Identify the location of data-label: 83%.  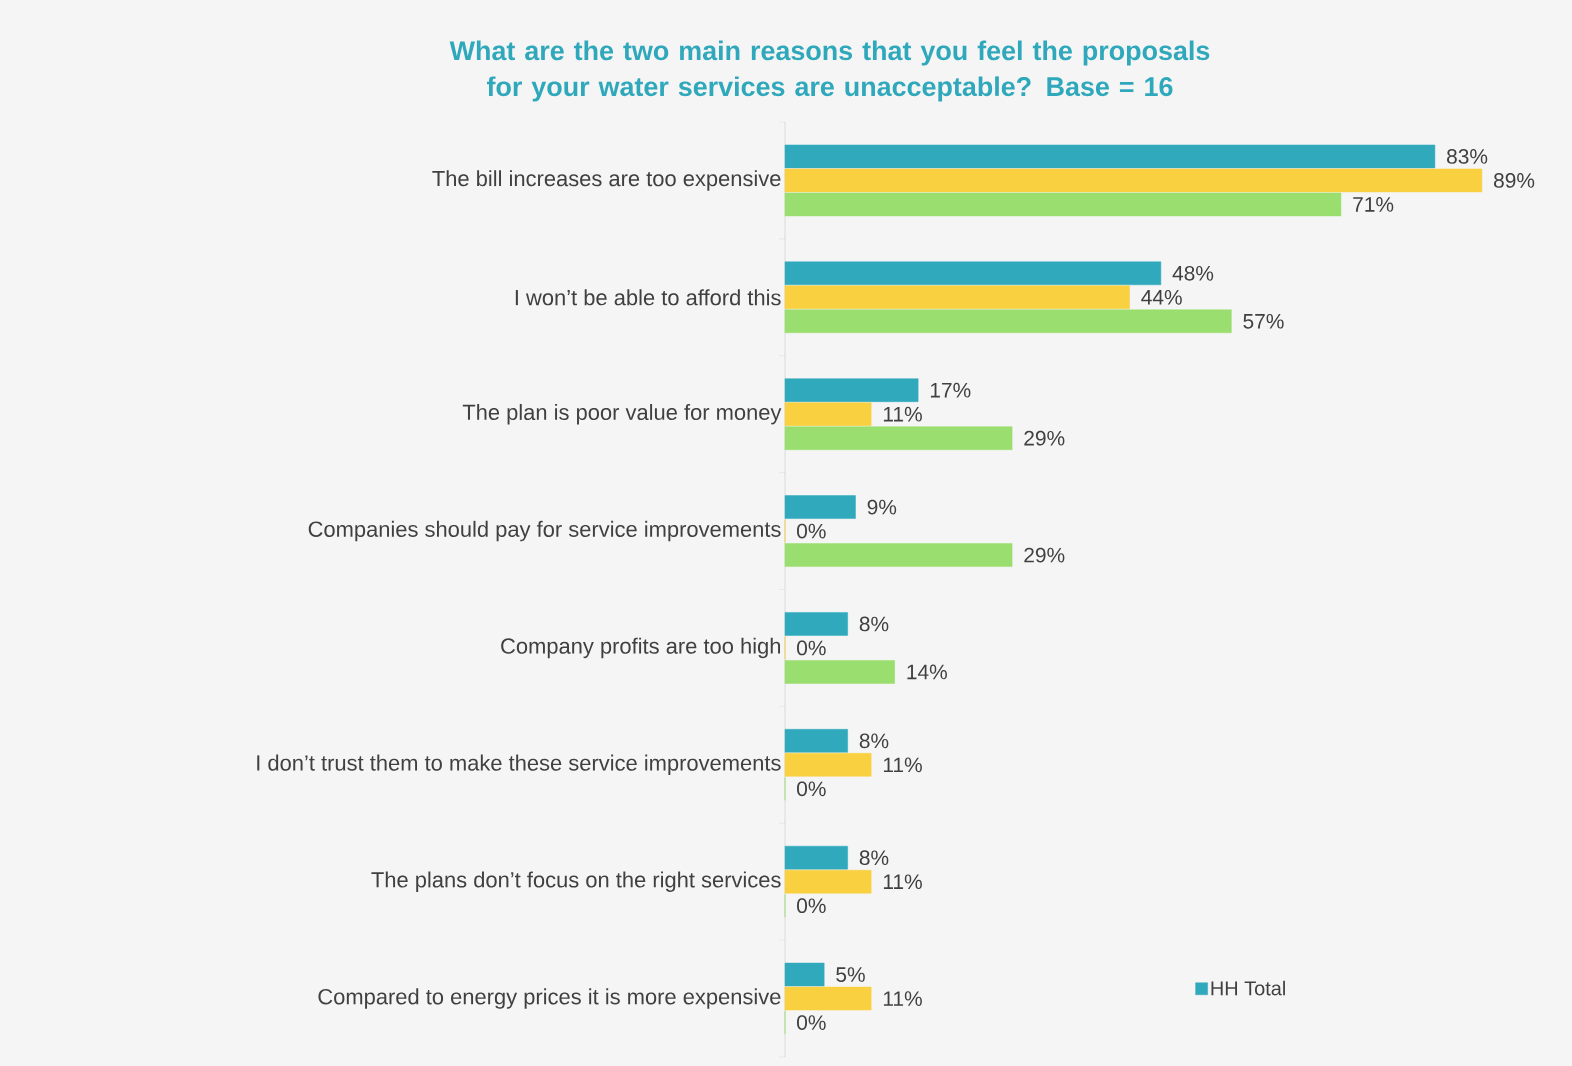
(1467, 156).